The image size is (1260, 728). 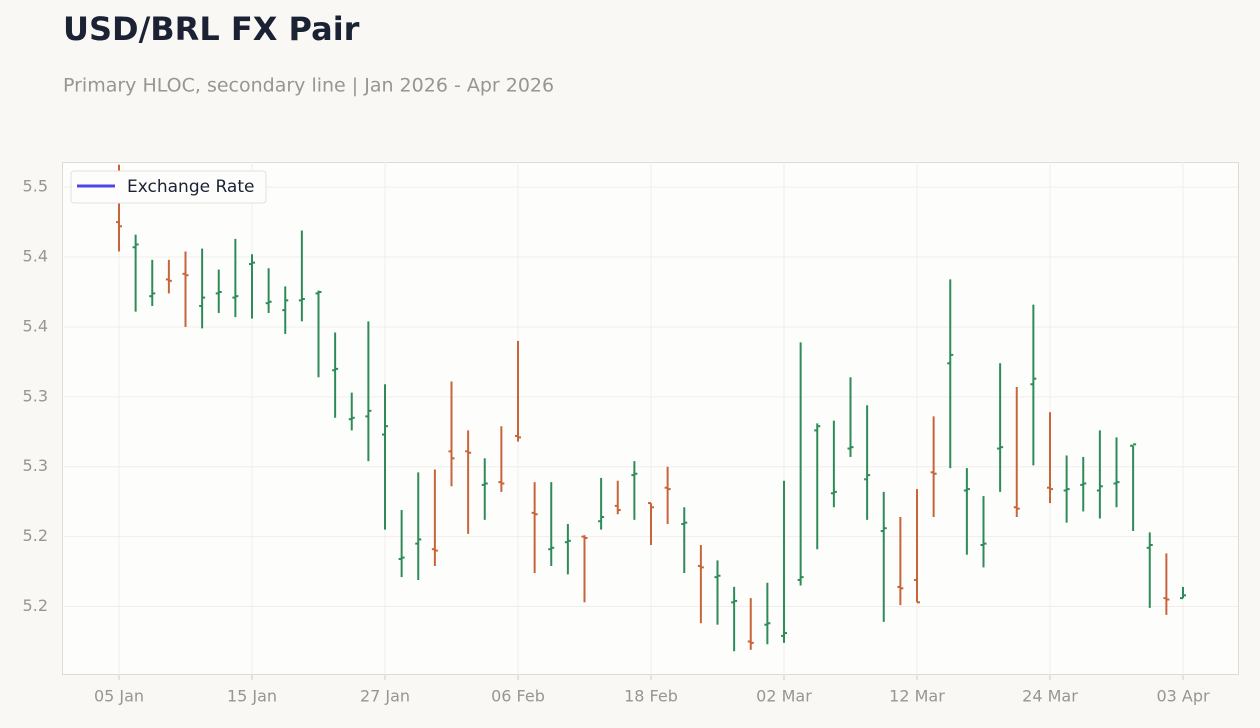 What do you see at coordinates (385, 696) in the screenshot?
I see `x-tick-label: 27 Jan` at bounding box center [385, 696].